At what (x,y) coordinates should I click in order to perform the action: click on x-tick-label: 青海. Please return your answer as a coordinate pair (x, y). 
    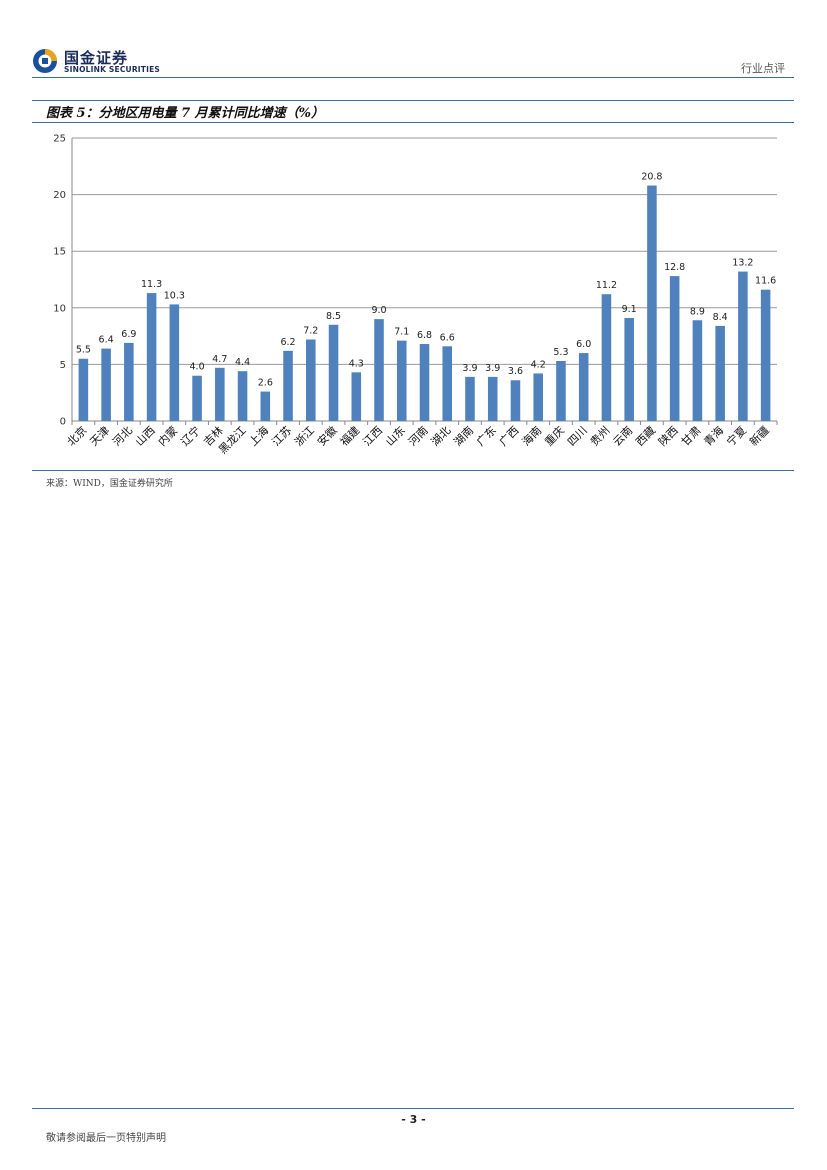
    Looking at the image, I should click on (713, 435).